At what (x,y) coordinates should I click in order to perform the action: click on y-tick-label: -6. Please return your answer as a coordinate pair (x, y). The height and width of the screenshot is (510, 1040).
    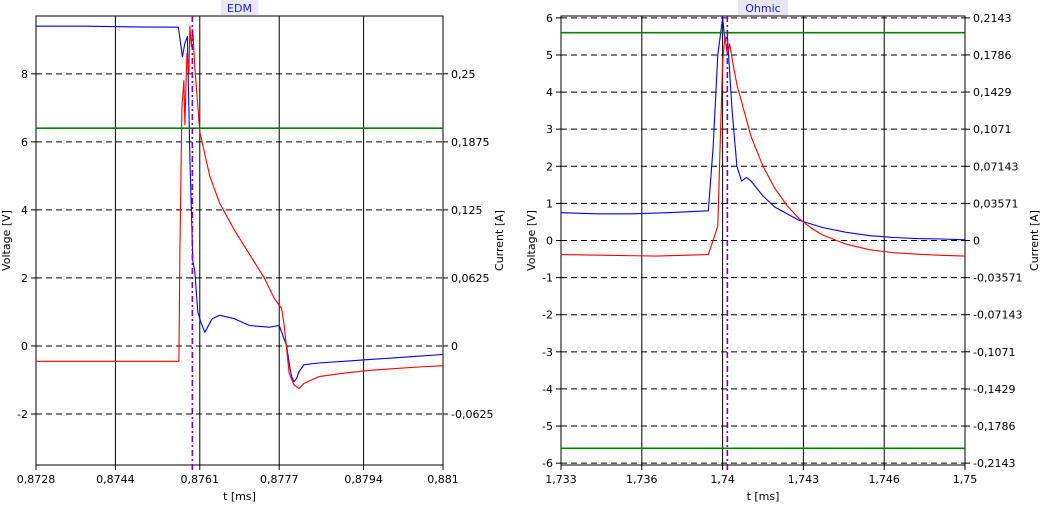
    Looking at the image, I should click on (547, 463).